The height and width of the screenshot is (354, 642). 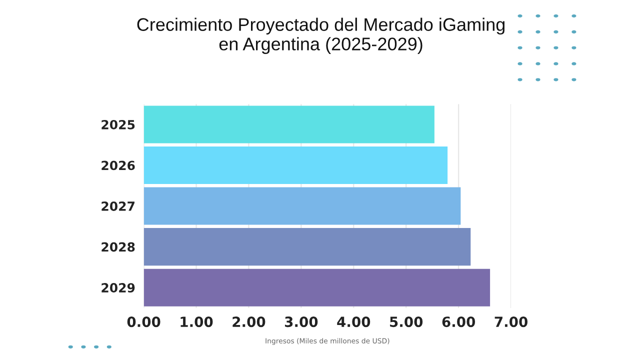 What do you see at coordinates (196, 322) in the screenshot?
I see `x-tick-label: 1.00` at bounding box center [196, 322].